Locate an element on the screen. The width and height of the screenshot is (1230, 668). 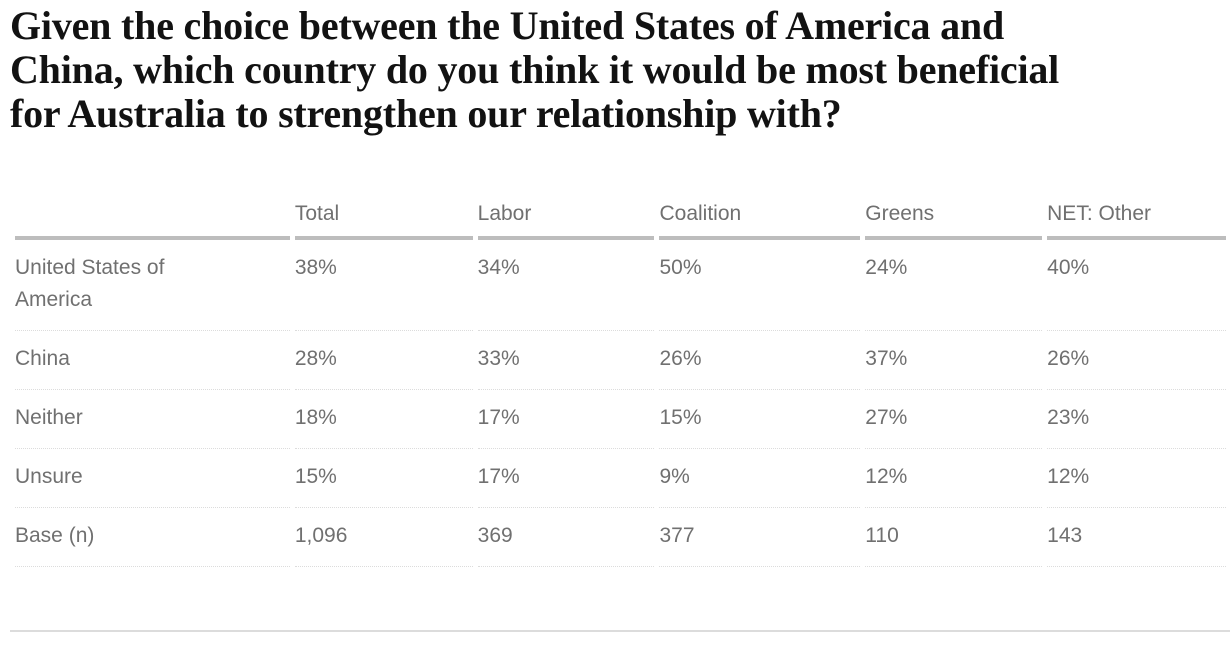
table-row: Base (n) 1,096 369 377 110 143 is located at coordinates (620, 537).